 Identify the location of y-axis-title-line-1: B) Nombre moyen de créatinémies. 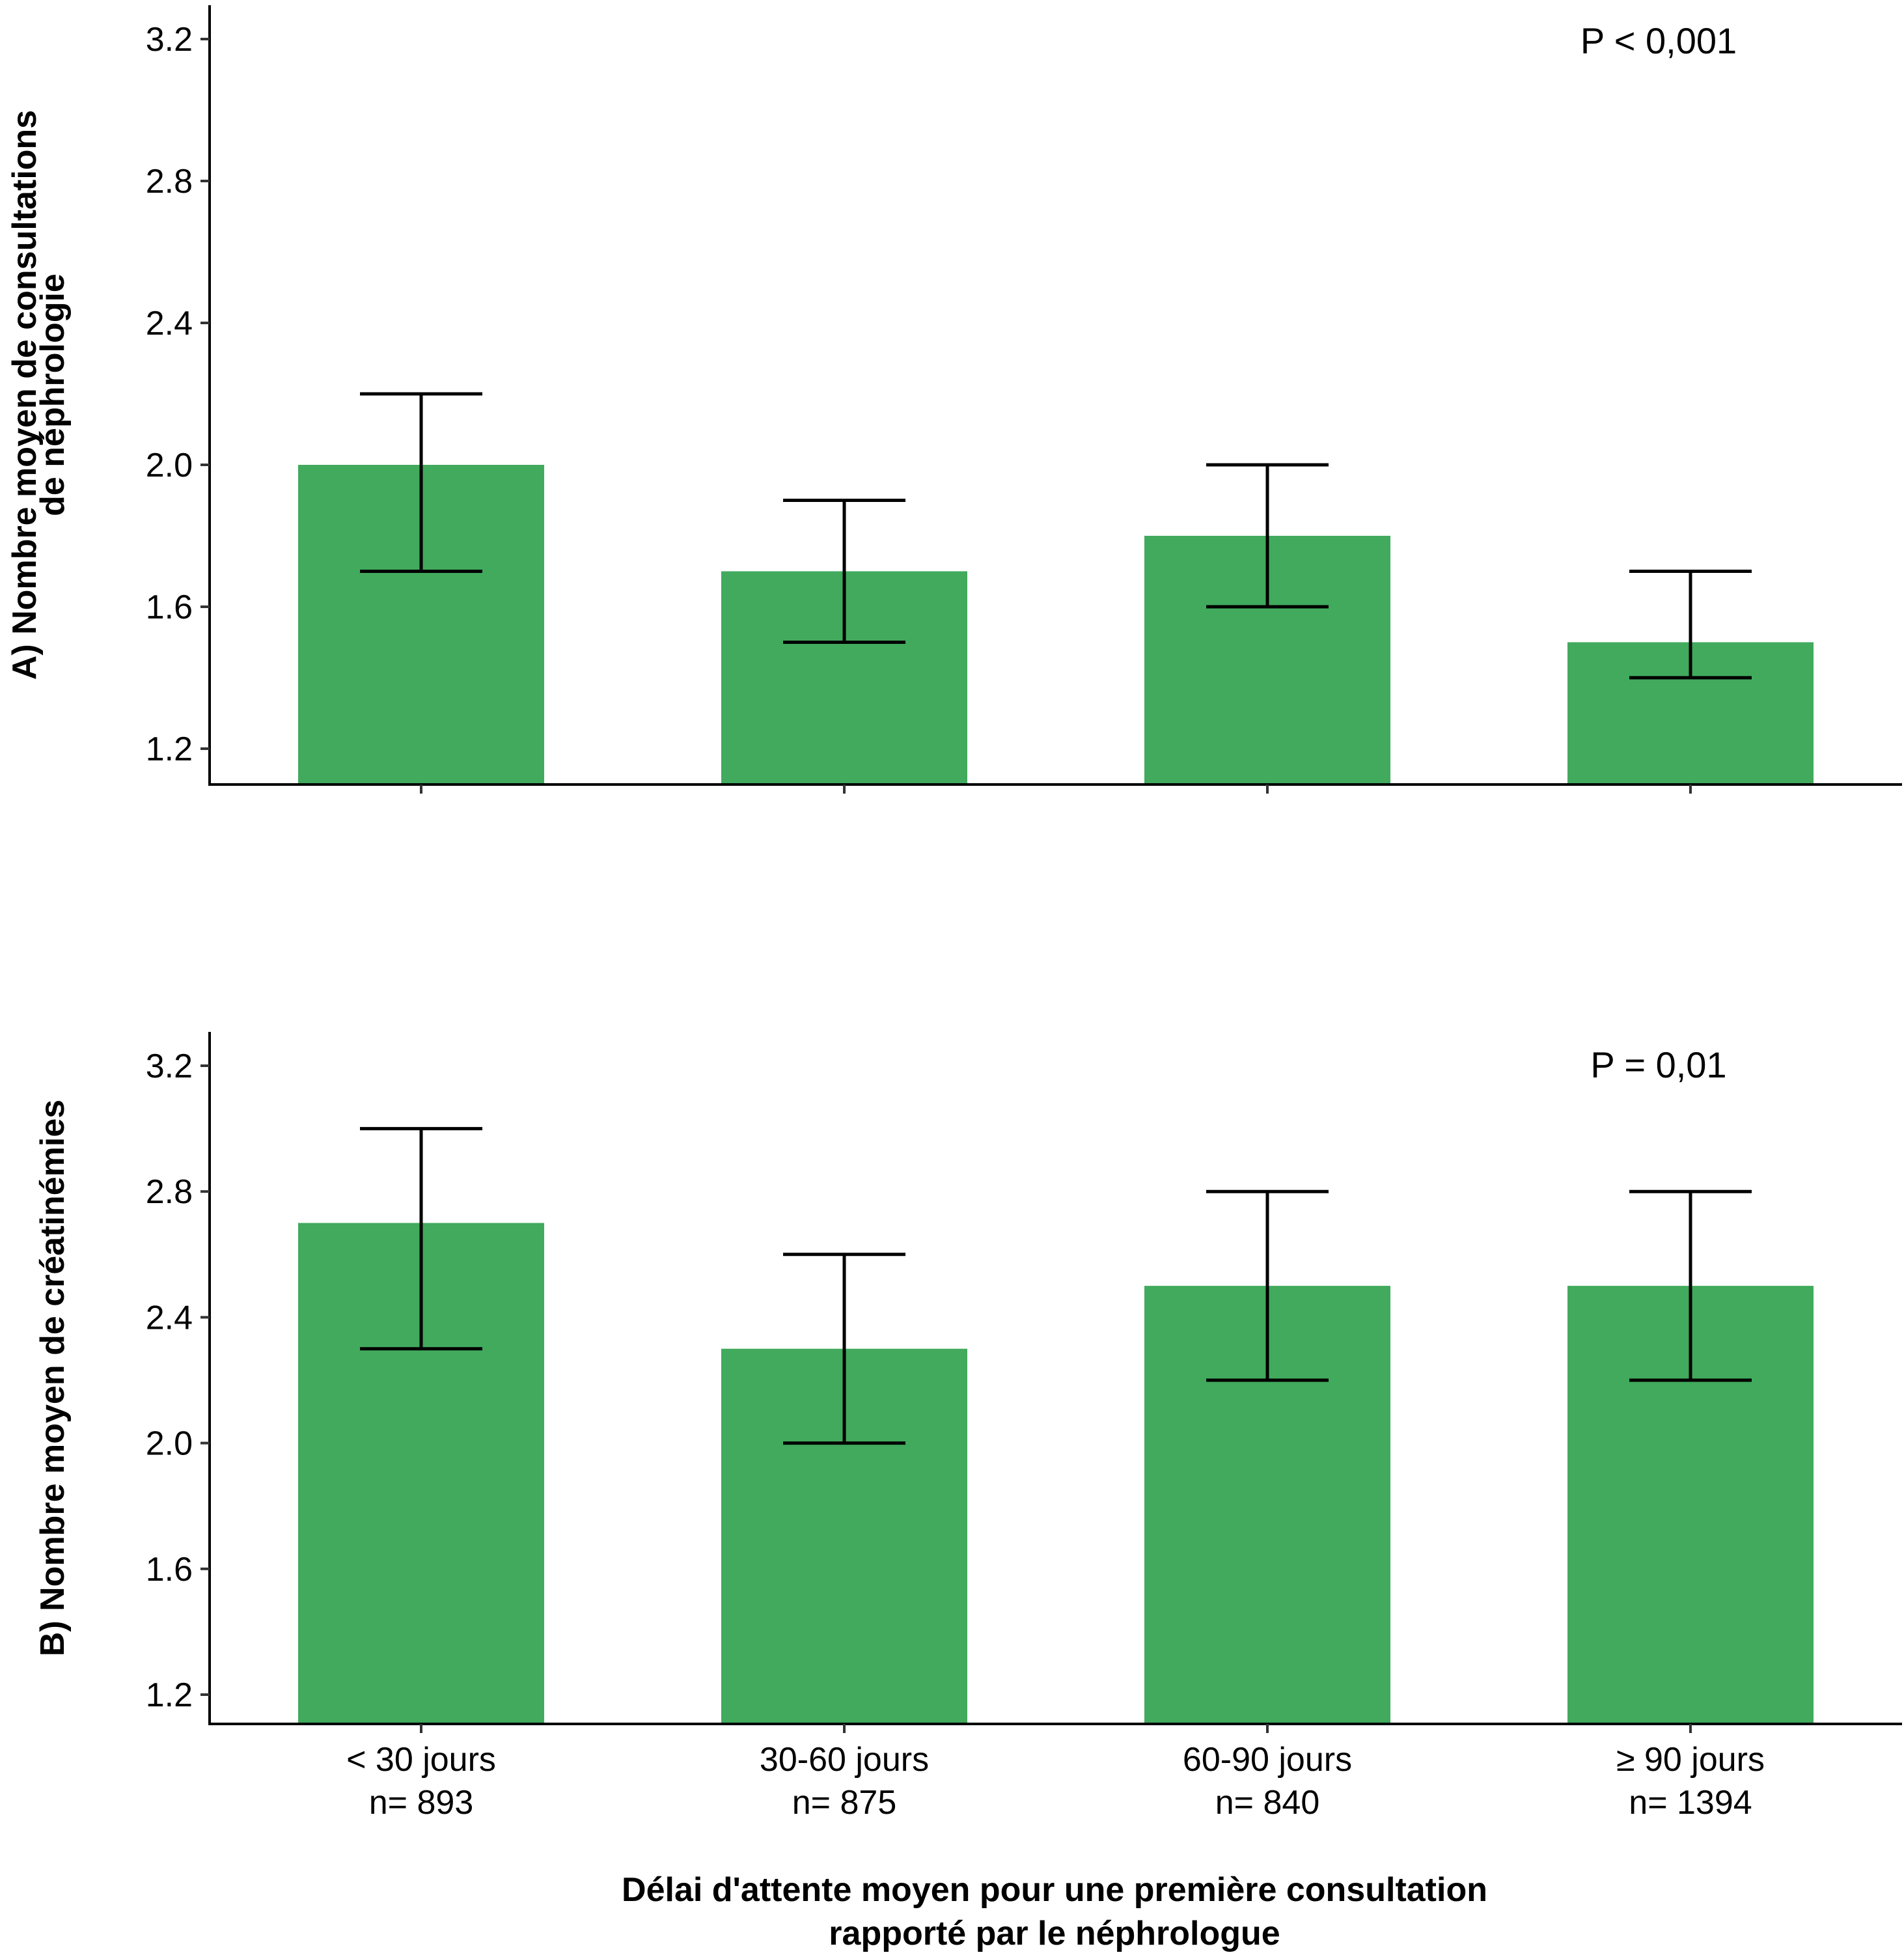
(53, 1378).